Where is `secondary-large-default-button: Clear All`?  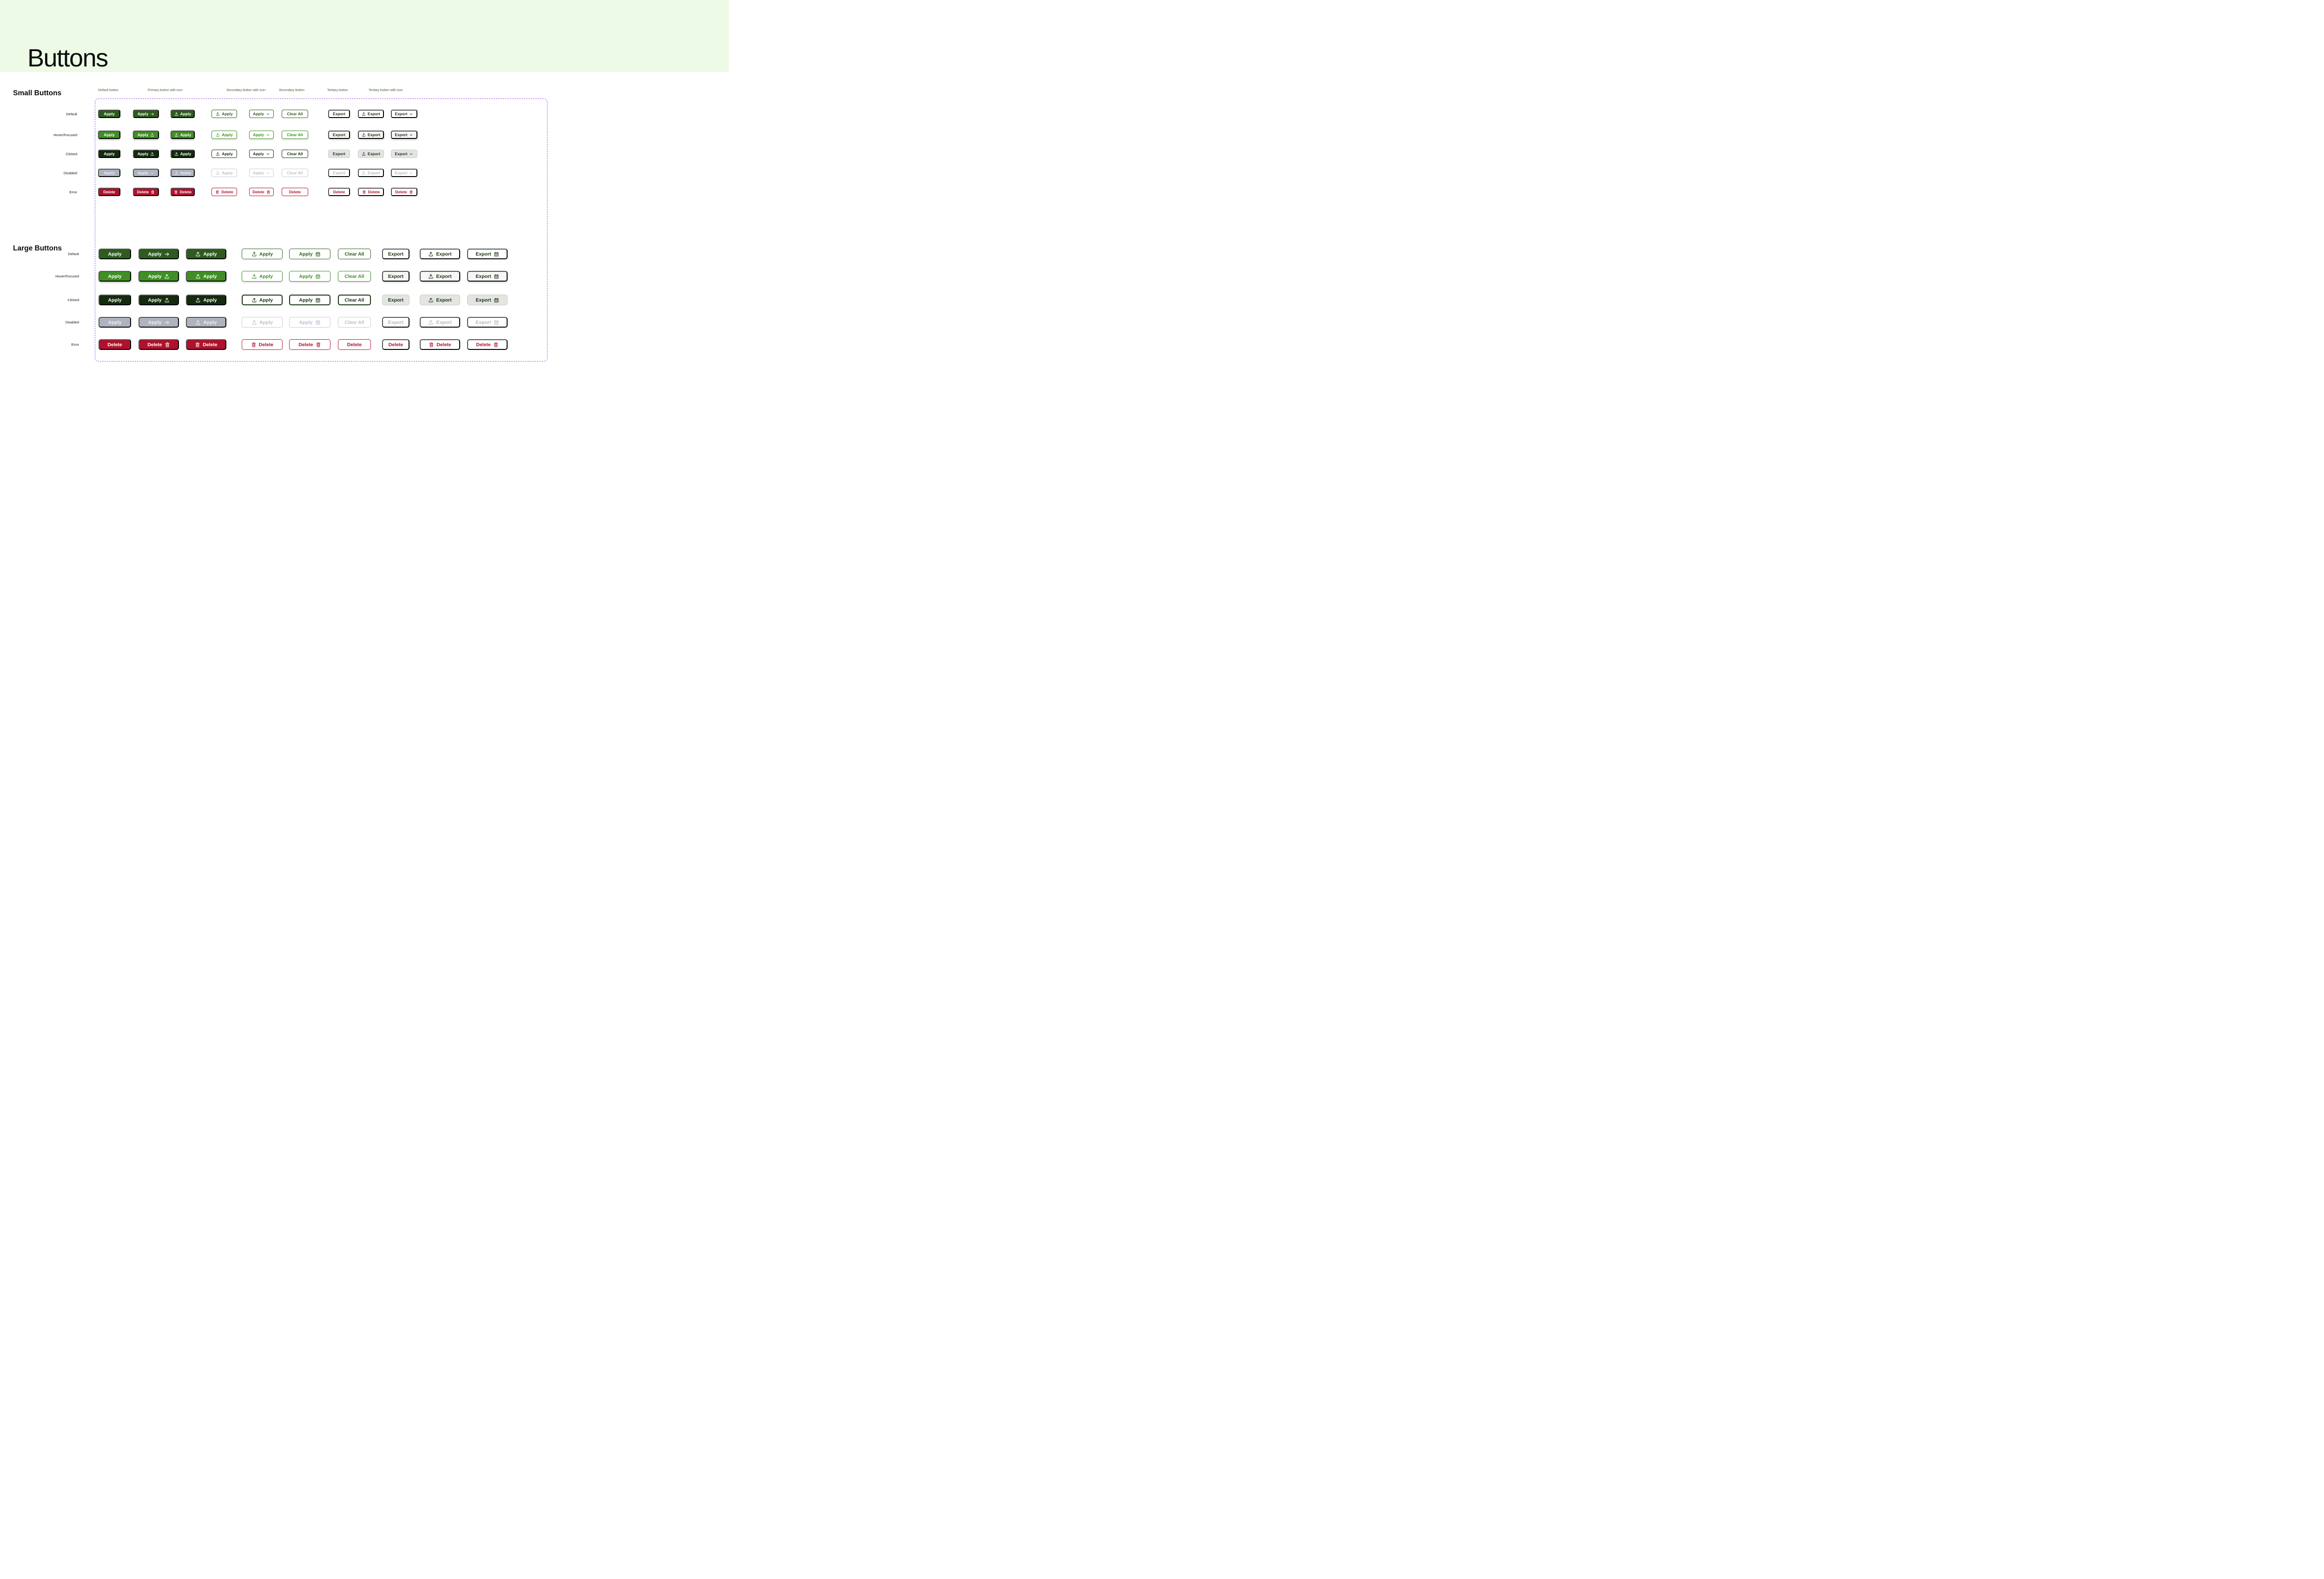 secondary-large-default-button: Clear All is located at coordinates (354, 254).